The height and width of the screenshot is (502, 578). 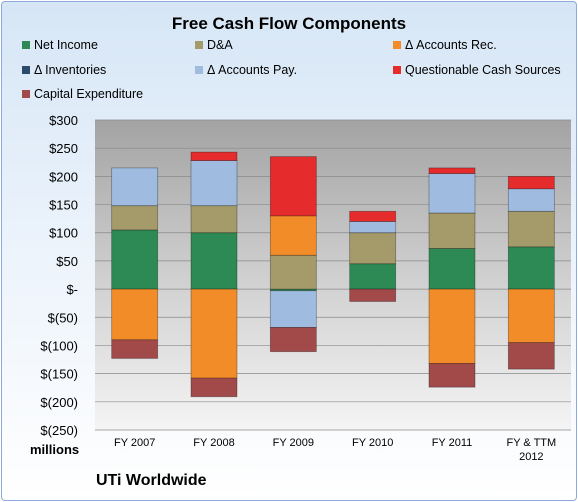 What do you see at coordinates (89, 94) in the screenshot?
I see `legend-label: Capital Expenditure` at bounding box center [89, 94].